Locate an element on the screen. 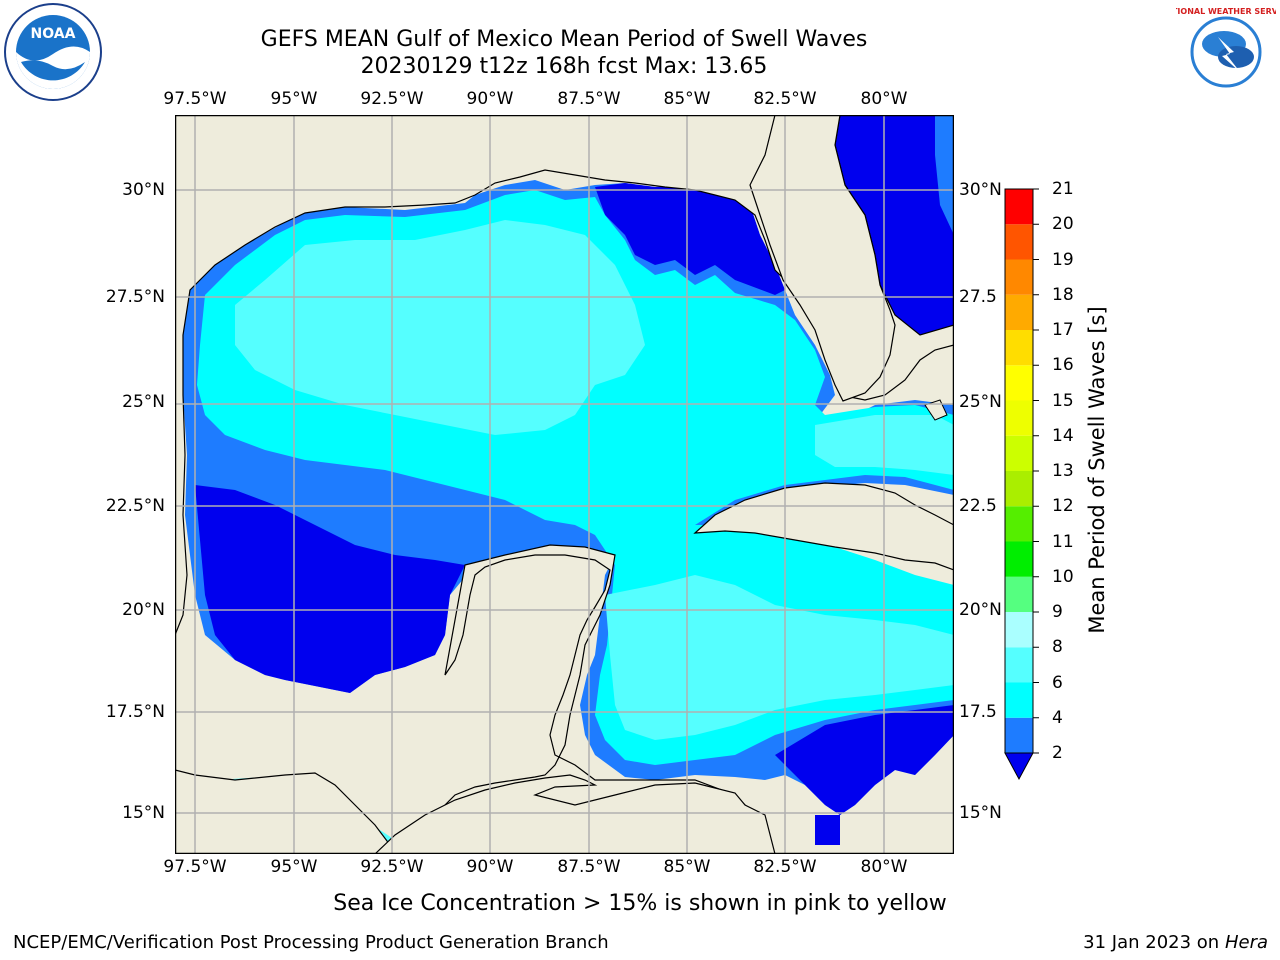  lon-label-top: 82.5°W is located at coordinates (785, 99).